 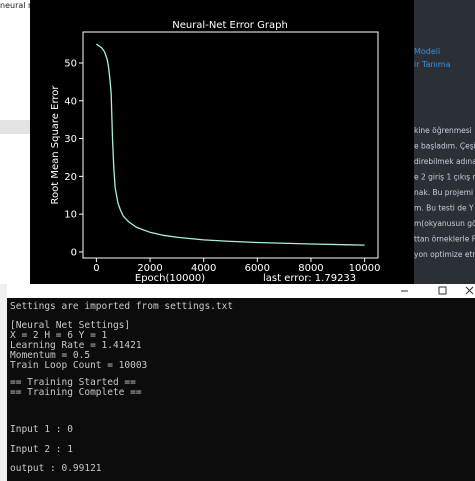 What do you see at coordinates (444, 254) in the screenshot?
I see `article-line: yon optimize etr` at bounding box center [444, 254].